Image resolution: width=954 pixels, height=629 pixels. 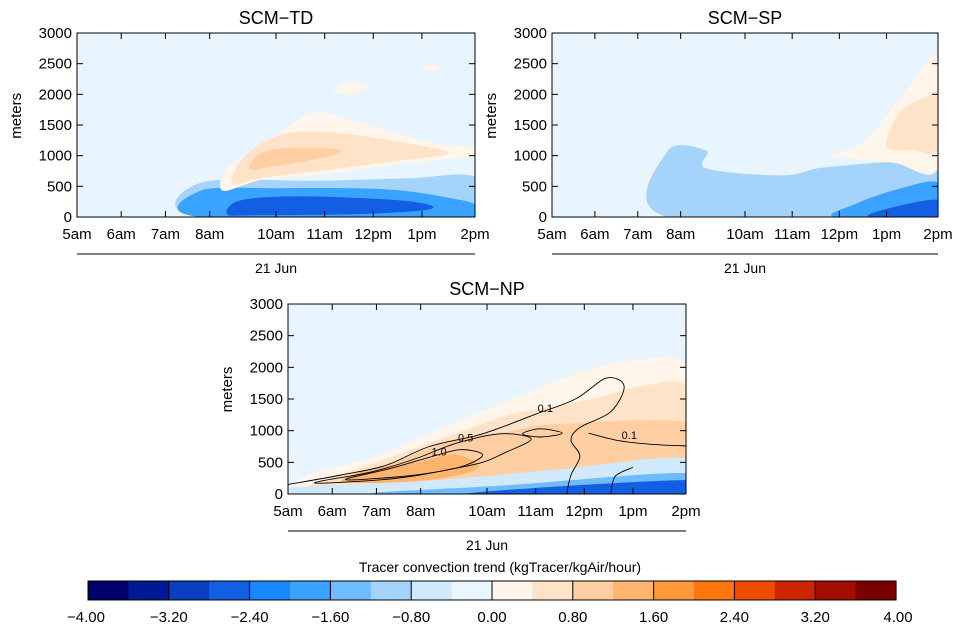 What do you see at coordinates (276, 18) in the screenshot?
I see `panel-title: SCM−TD` at bounding box center [276, 18].